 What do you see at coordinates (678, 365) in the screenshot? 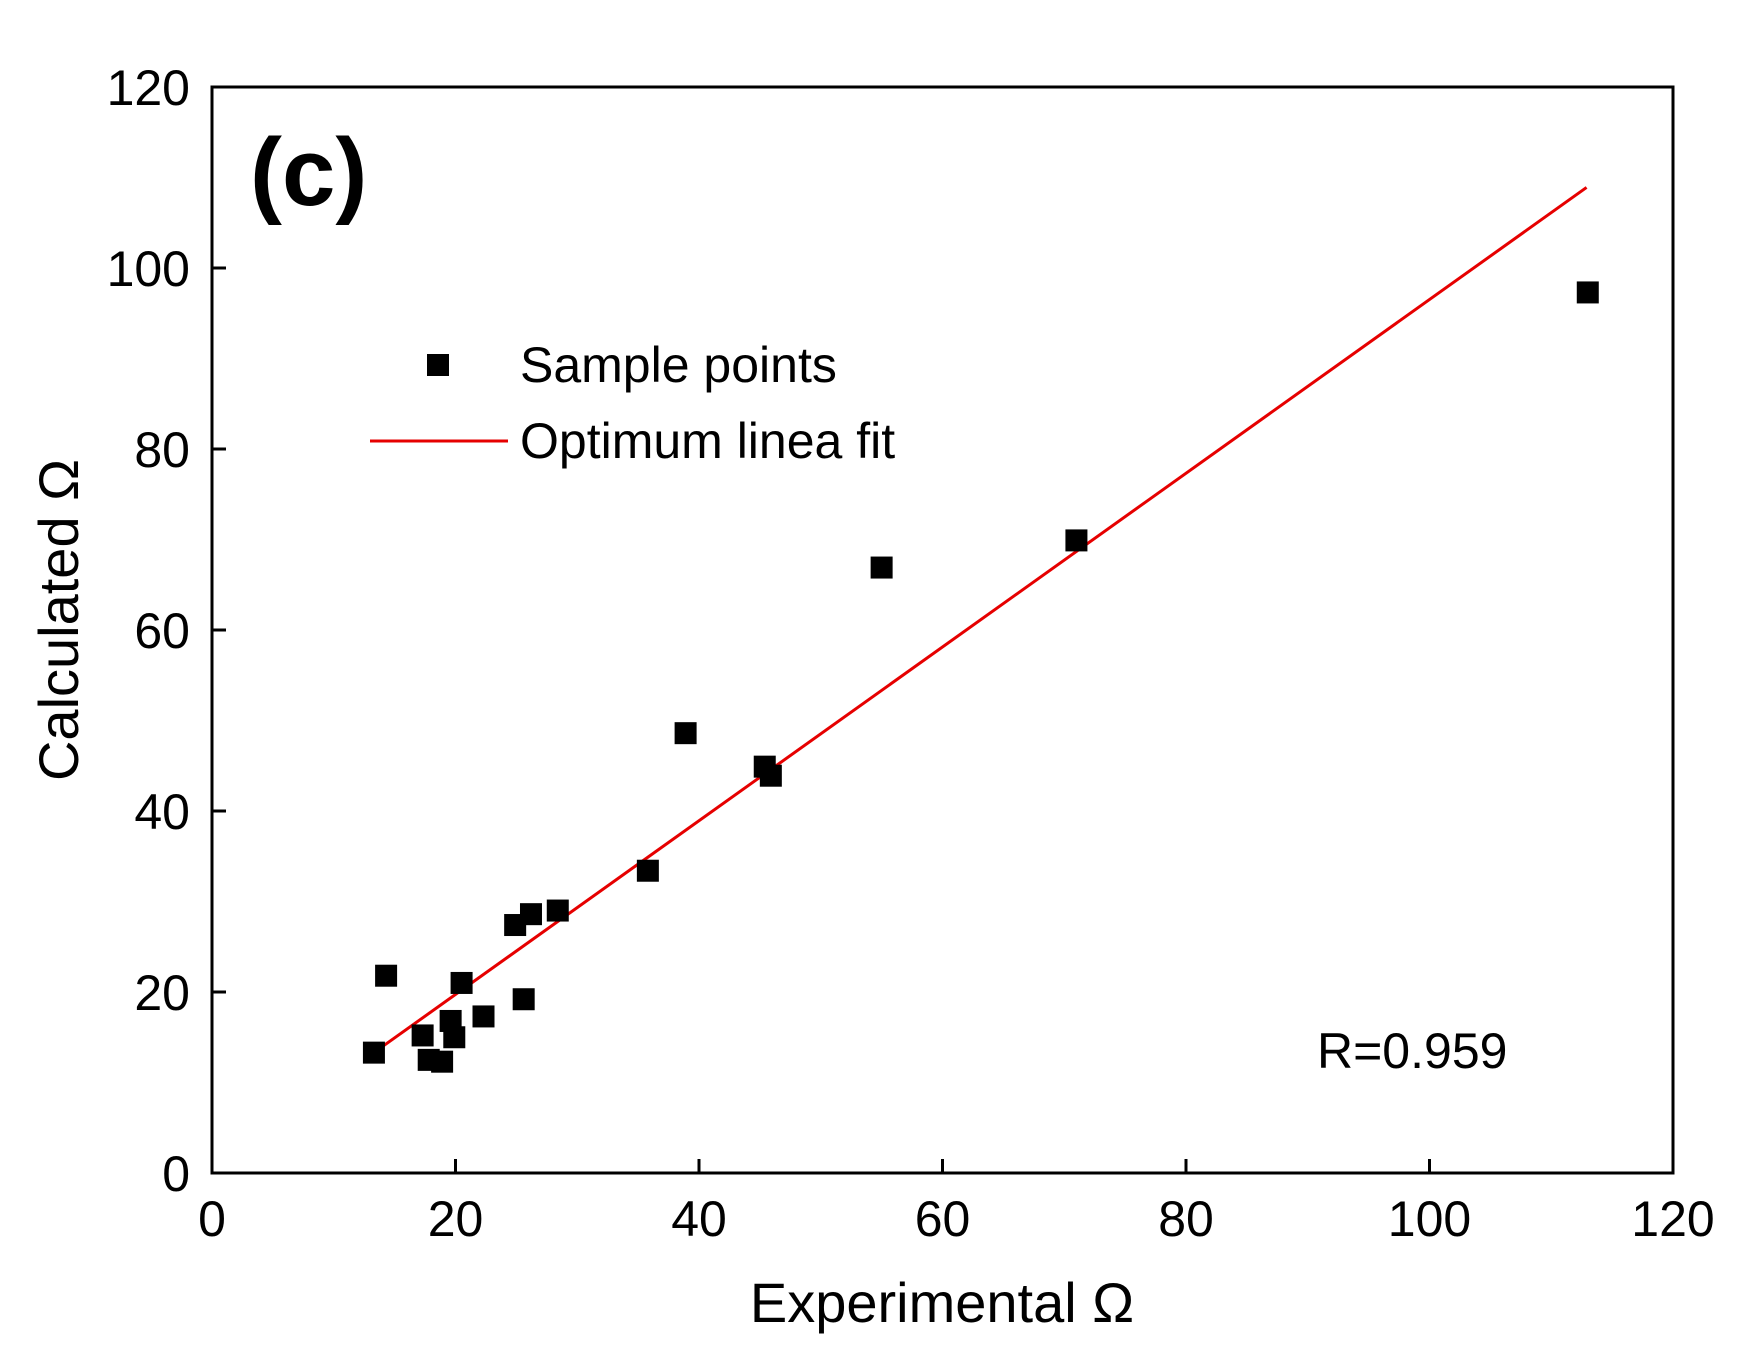
I see `legend-label-sample-points: Sample points` at bounding box center [678, 365].